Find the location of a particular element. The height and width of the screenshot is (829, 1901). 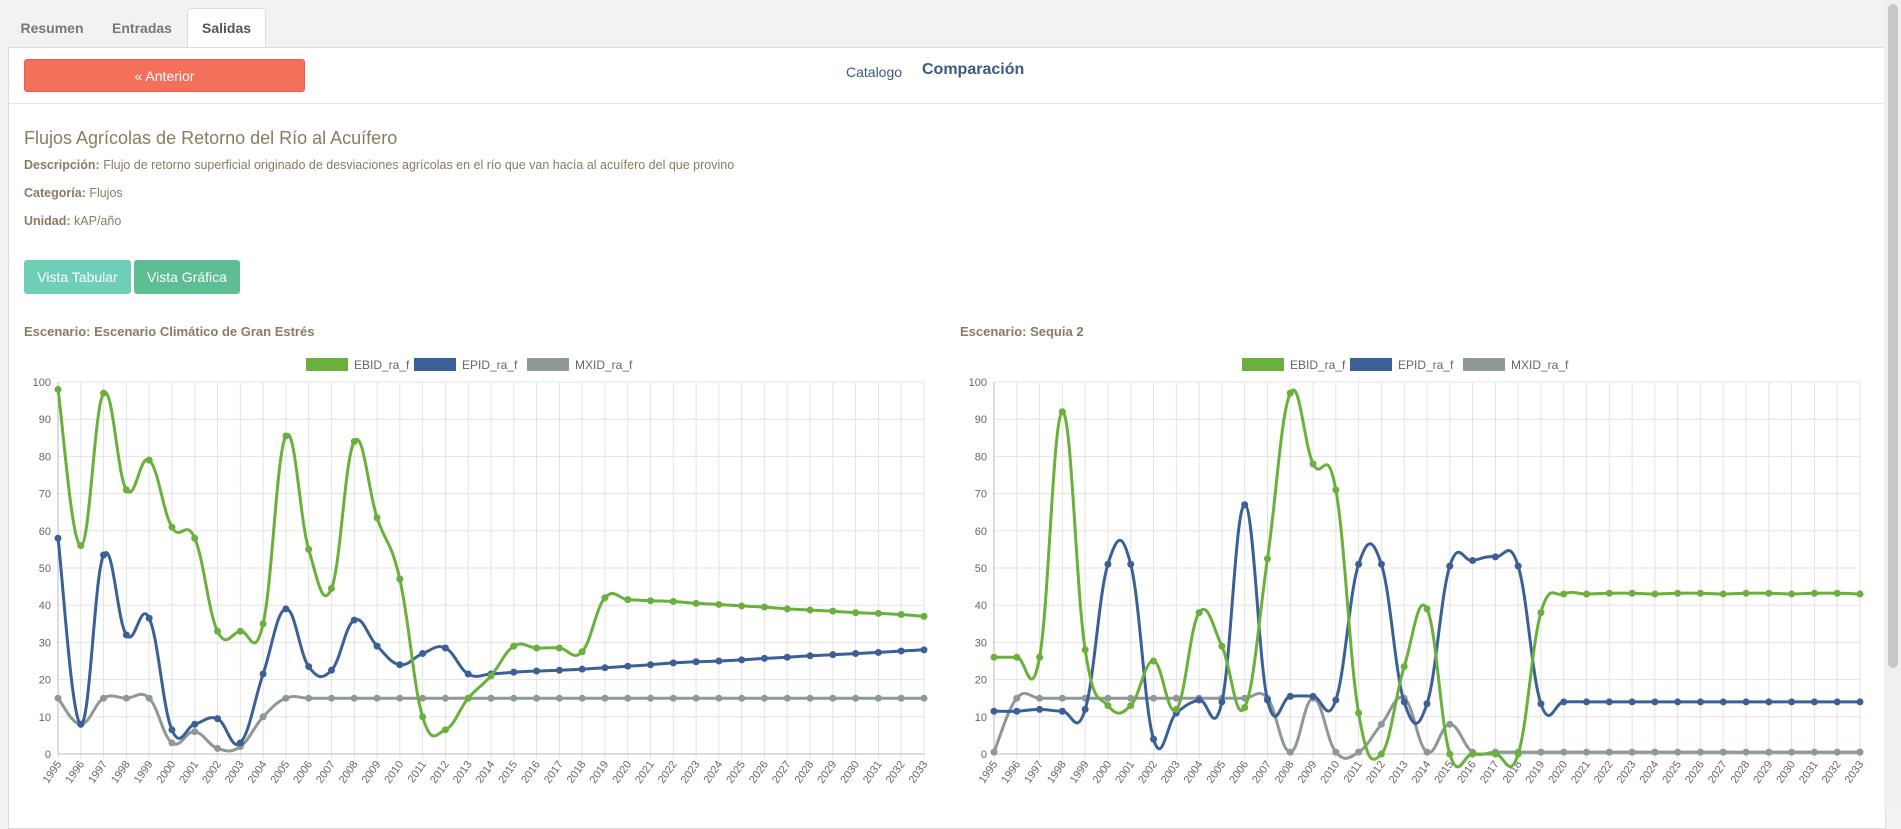

graph-view-button: Vista Gráfica is located at coordinates (187, 277).